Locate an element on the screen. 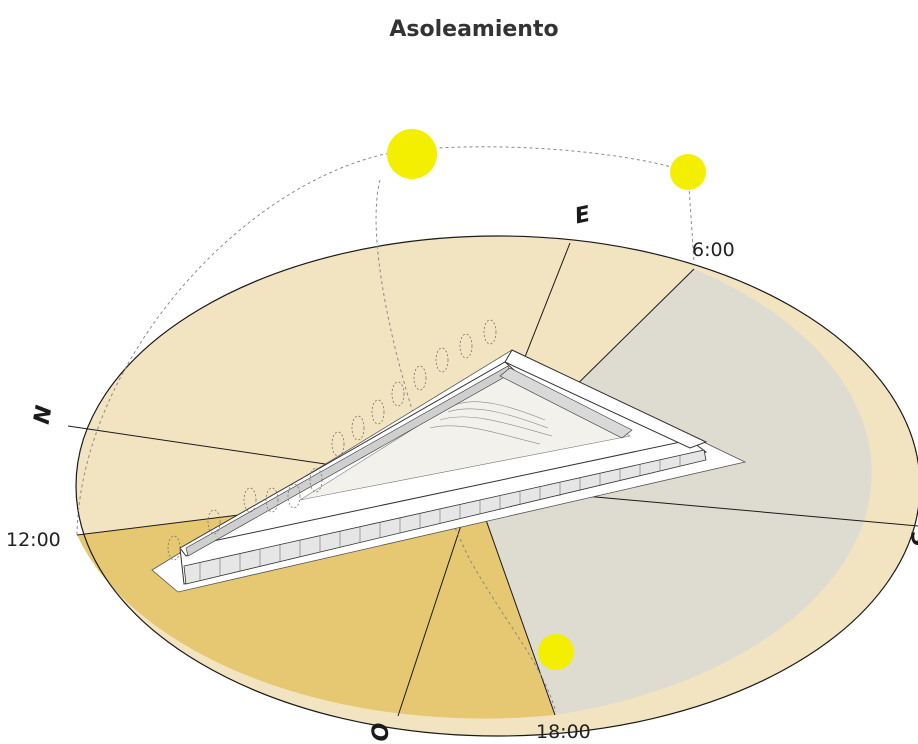 The image size is (918, 744). compass-north: N is located at coordinates (44, 415).